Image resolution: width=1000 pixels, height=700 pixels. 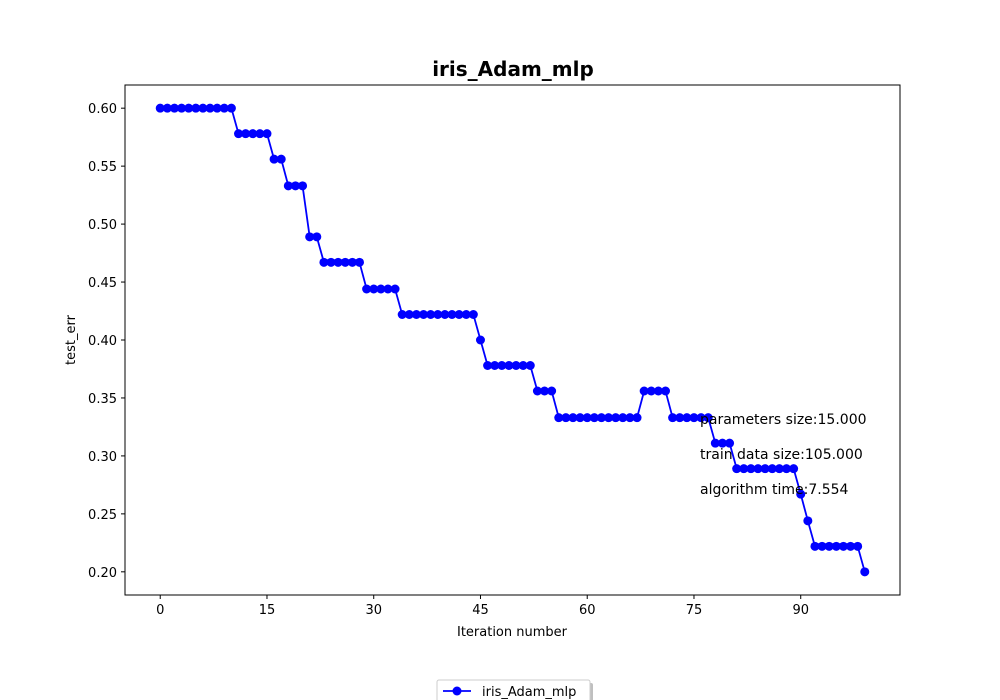 What do you see at coordinates (457, 691) in the screenshot?
I see `legend-marker-swatch` at bounding box center [457, 691].